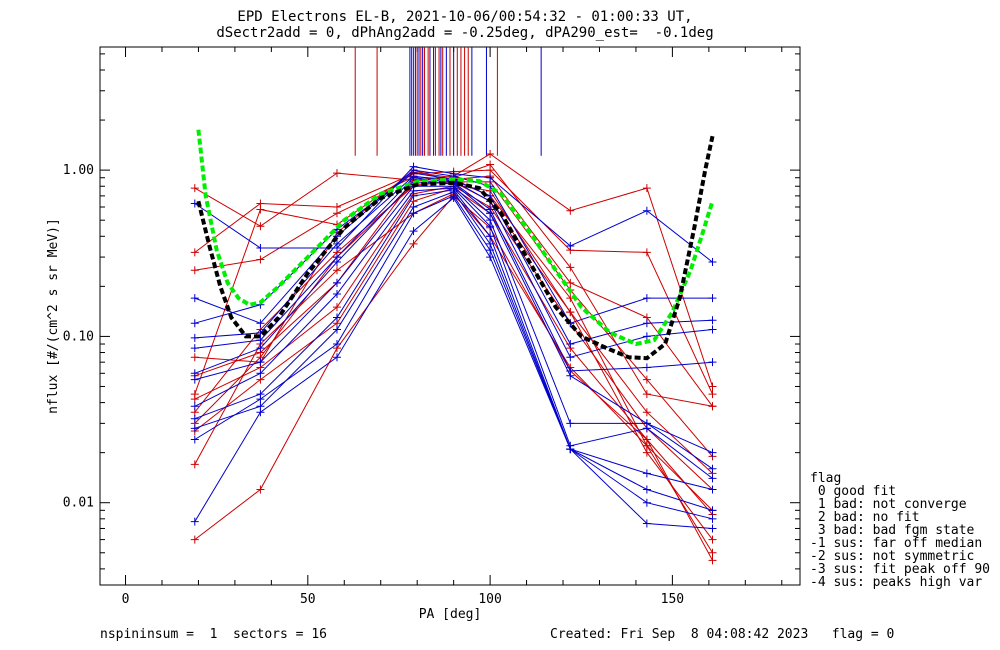  What do you see at coordinates (672, 599) in the screenshot?
I see `x-tick-label: 150` at bounding box center [672, 599].